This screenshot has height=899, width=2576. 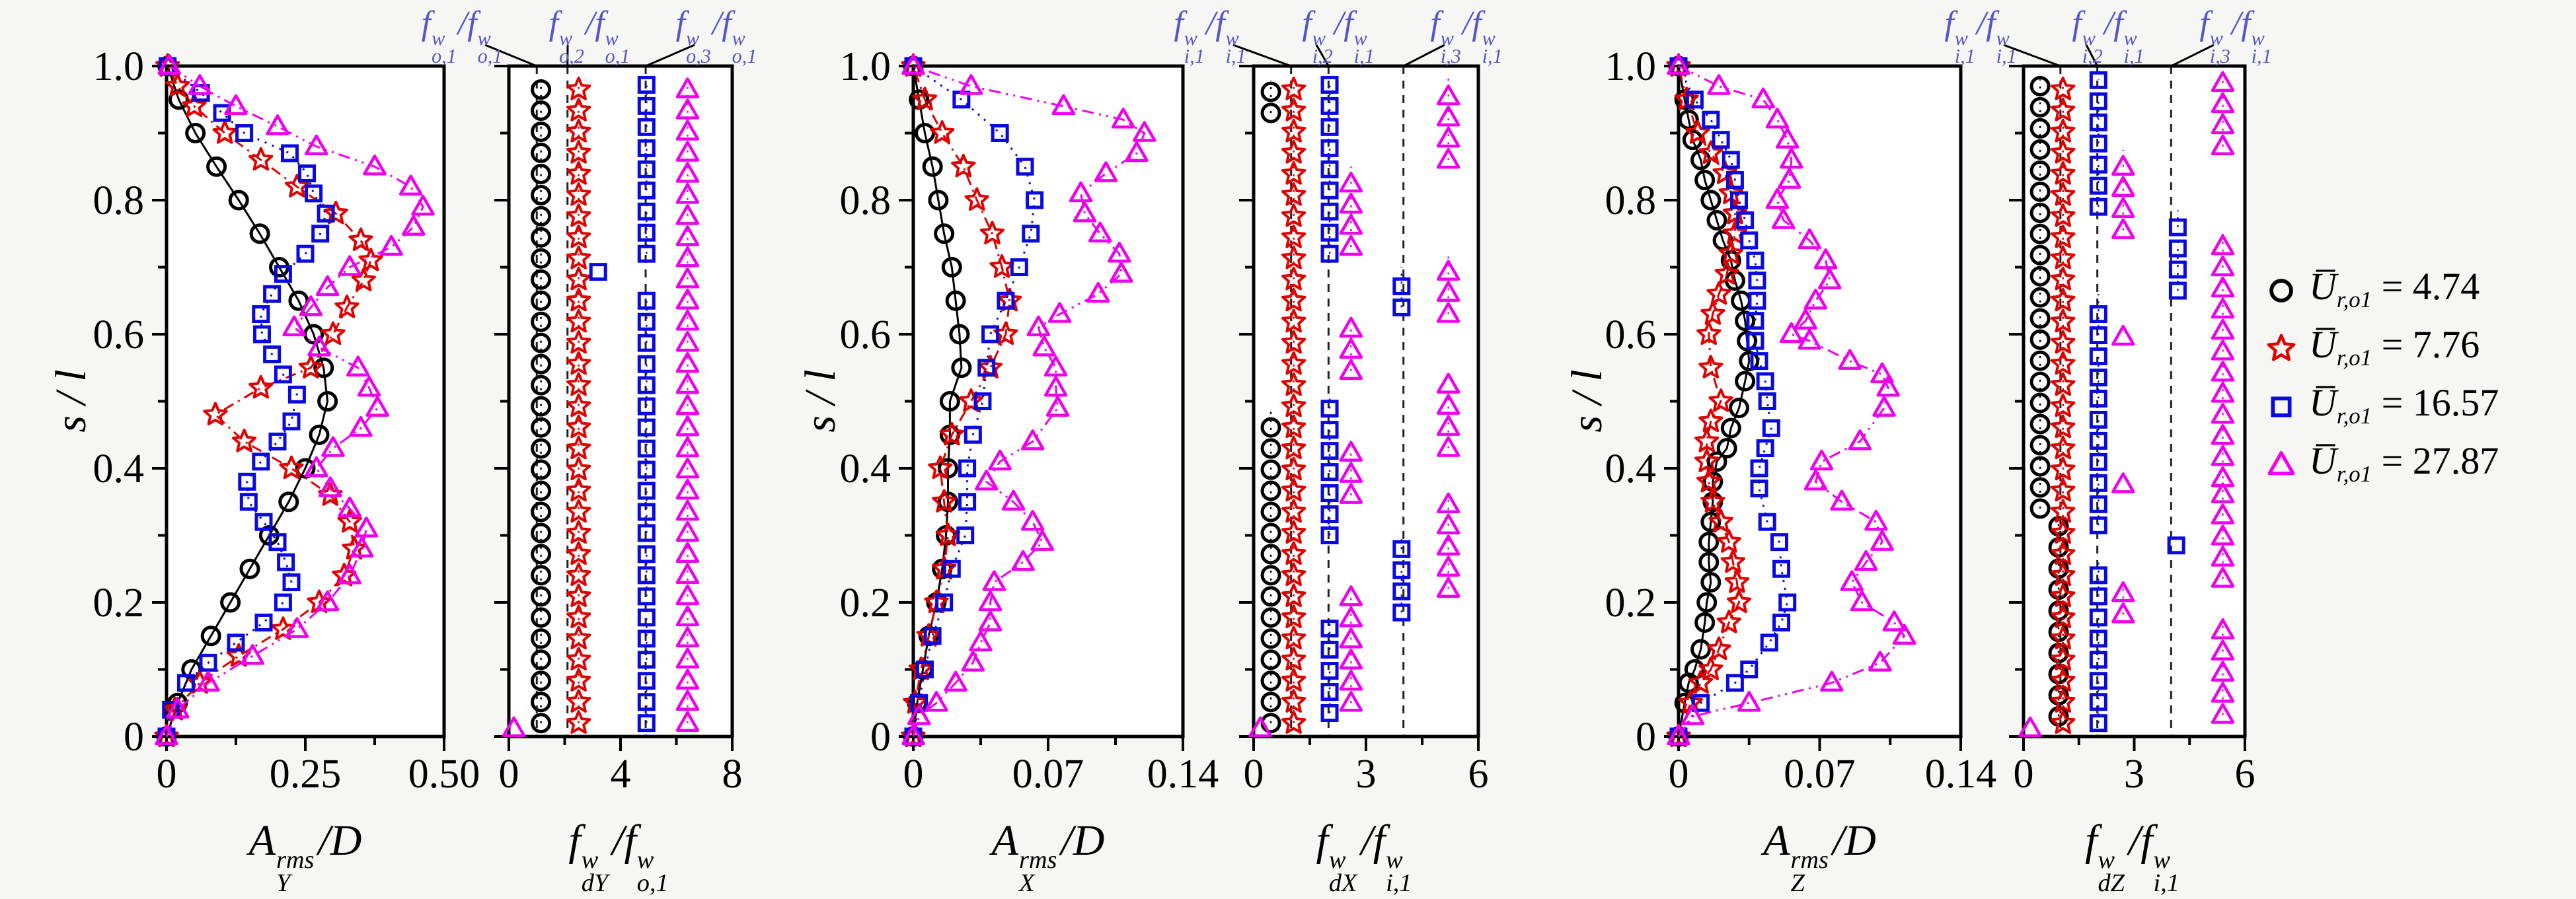 I want to click on sup-sub: rms Z, so click(x=1809, y=872).